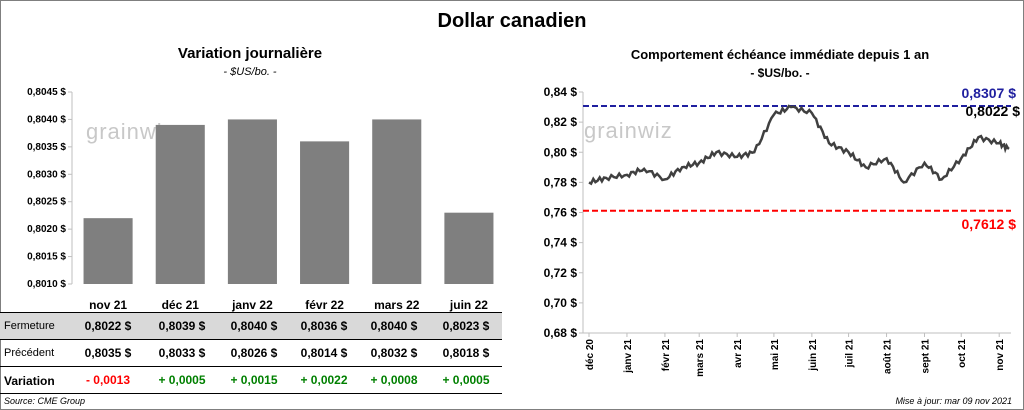  What do you see at coordinates (466, 353) in the screenshot?
I see `table-cell: 0,8018 $` at bounding box center [466, 353].